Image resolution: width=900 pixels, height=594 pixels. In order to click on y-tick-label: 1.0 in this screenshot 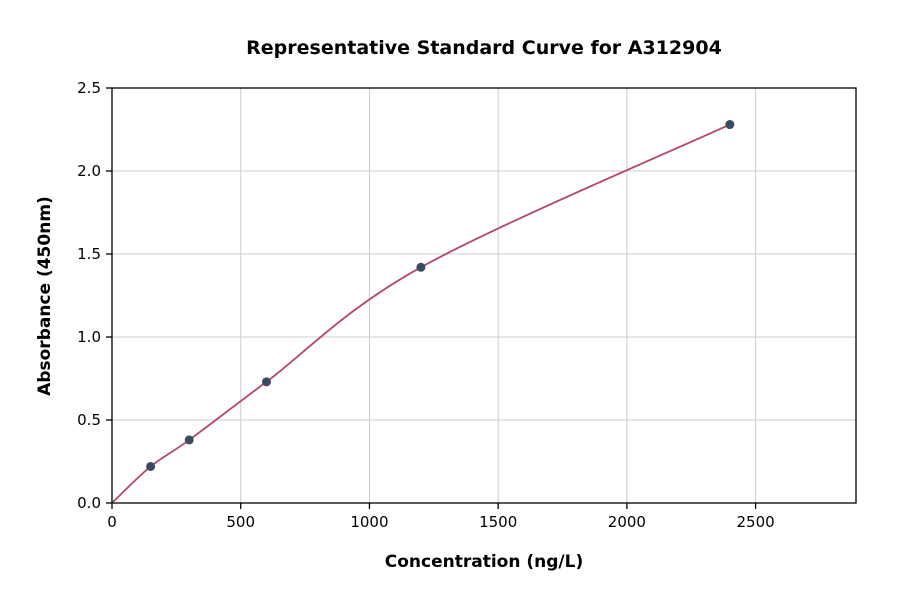, I will do `click(89, 337)`.